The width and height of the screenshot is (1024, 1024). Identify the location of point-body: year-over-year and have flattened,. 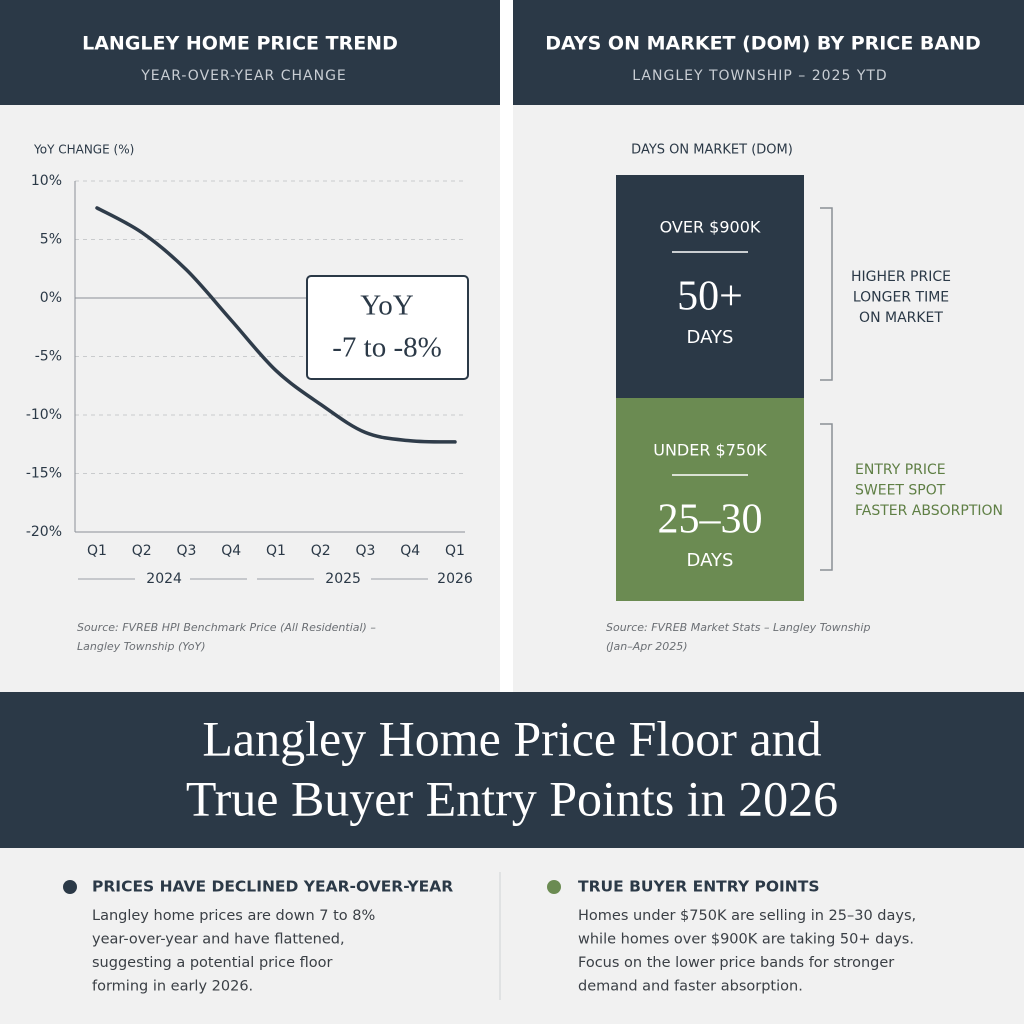
(218, 940).